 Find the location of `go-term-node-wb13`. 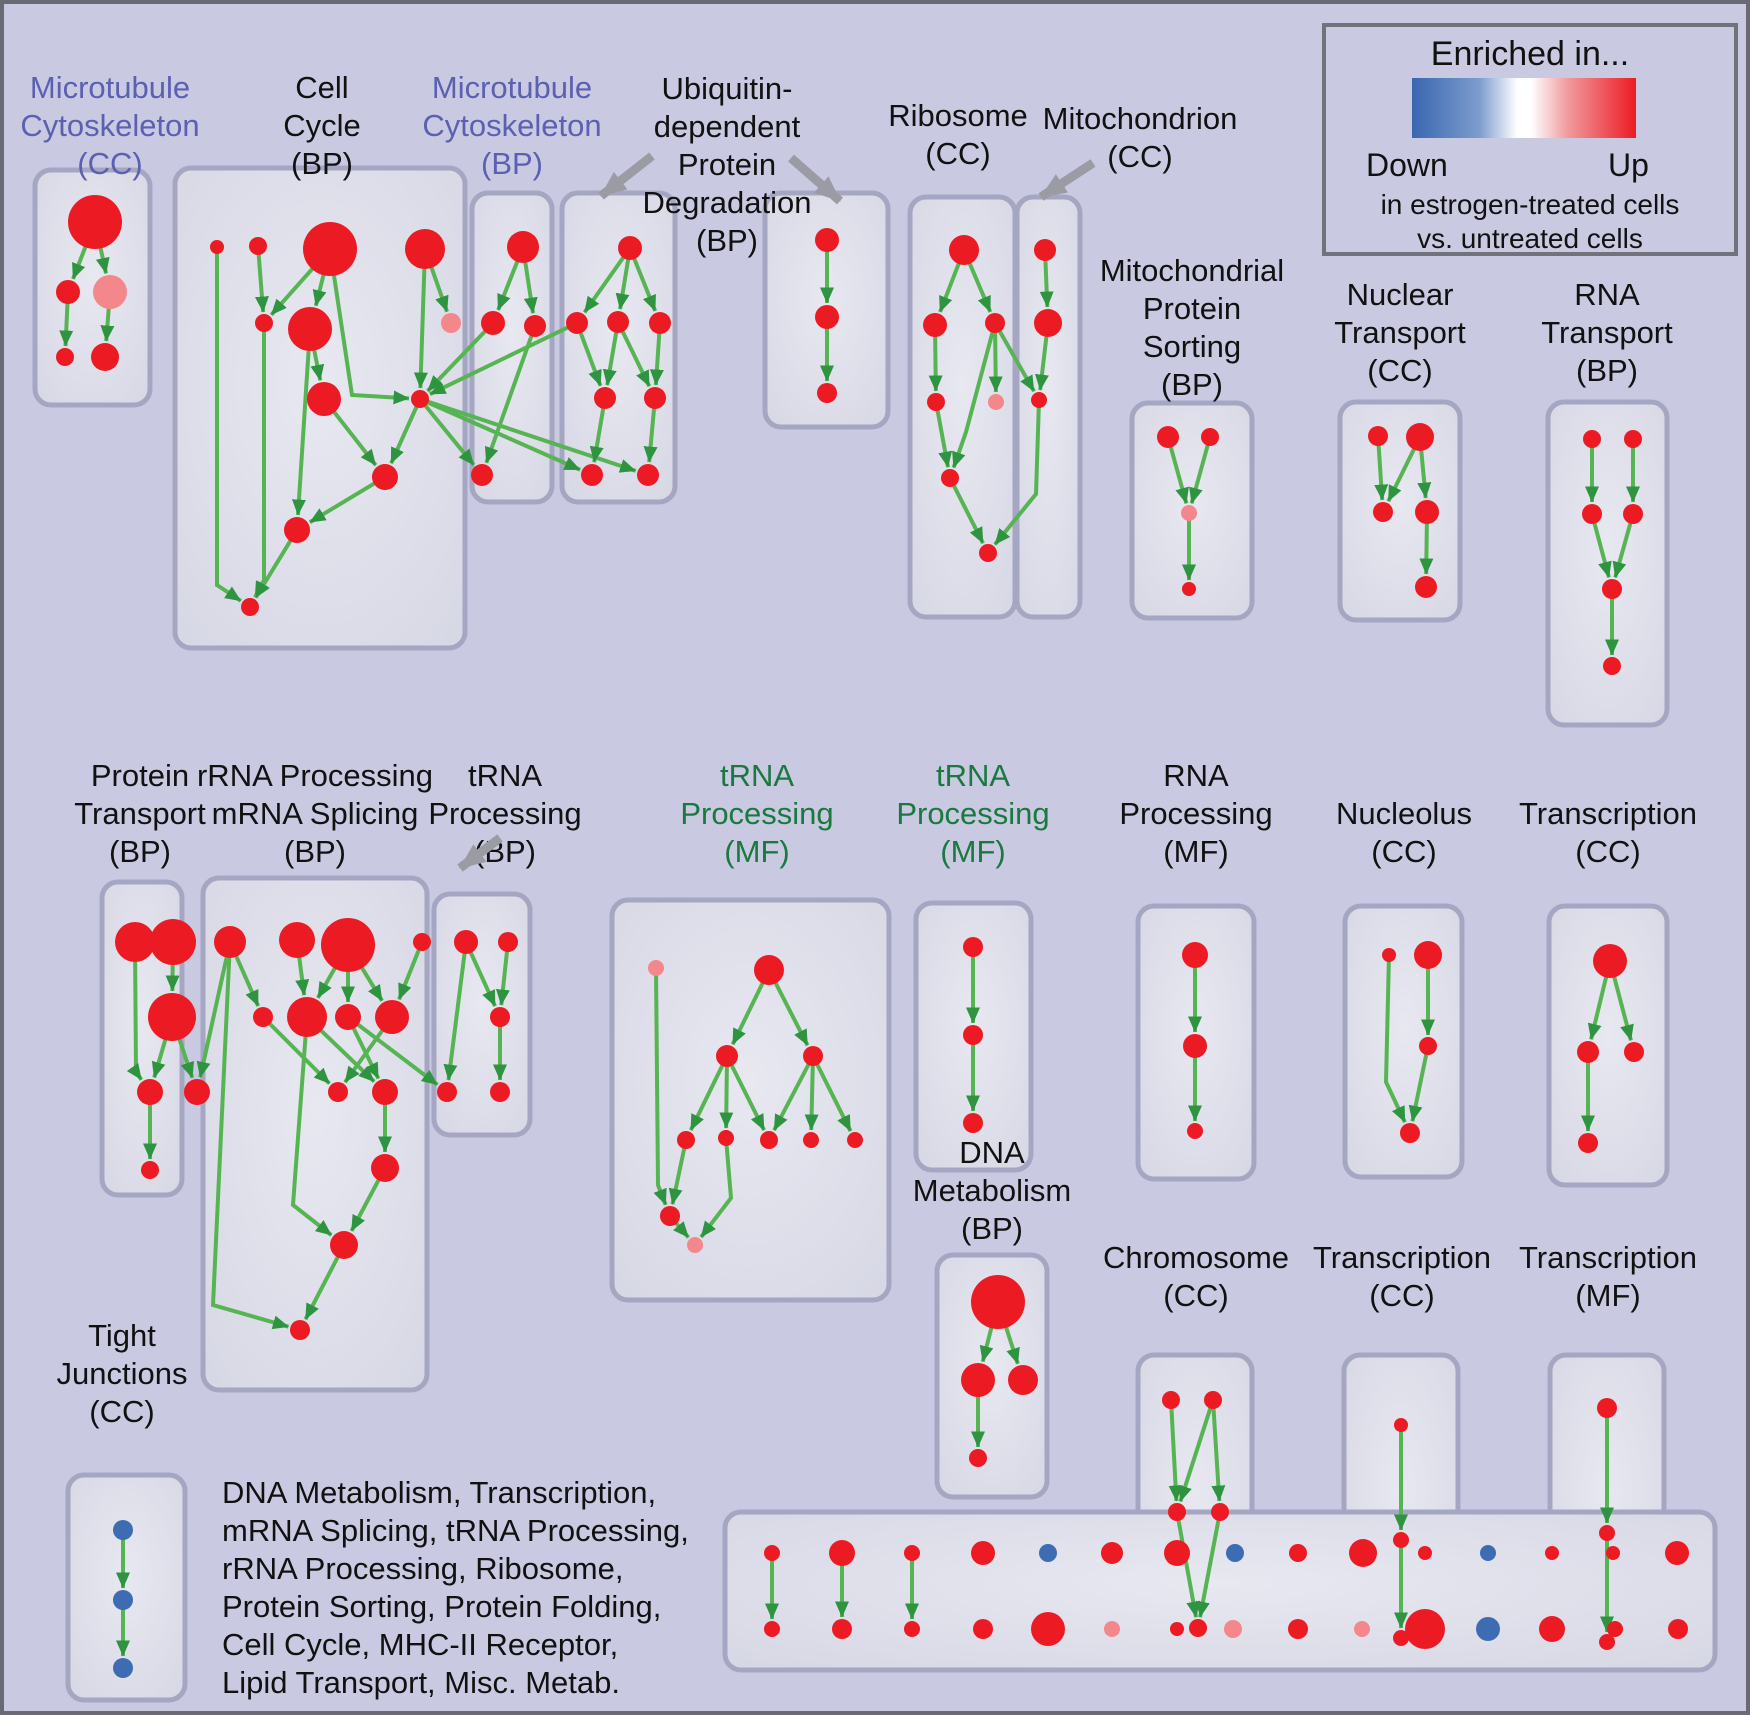

go-term-node-wb13 is located at coordinates (1552, 1629).